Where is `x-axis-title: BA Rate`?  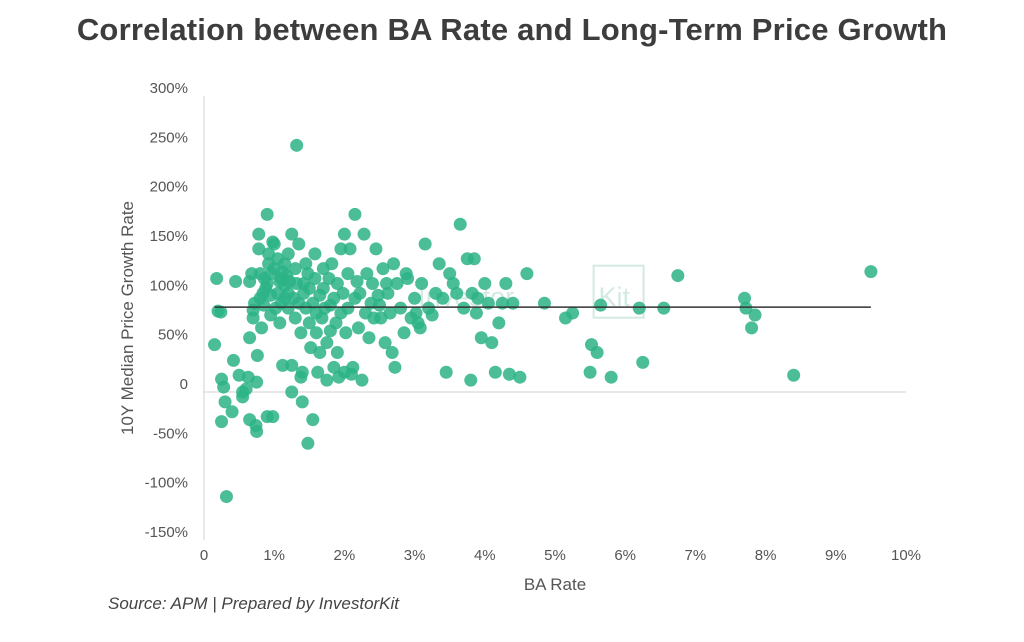 x-axis-title: BA Rate is located at coordinates (555, 584).